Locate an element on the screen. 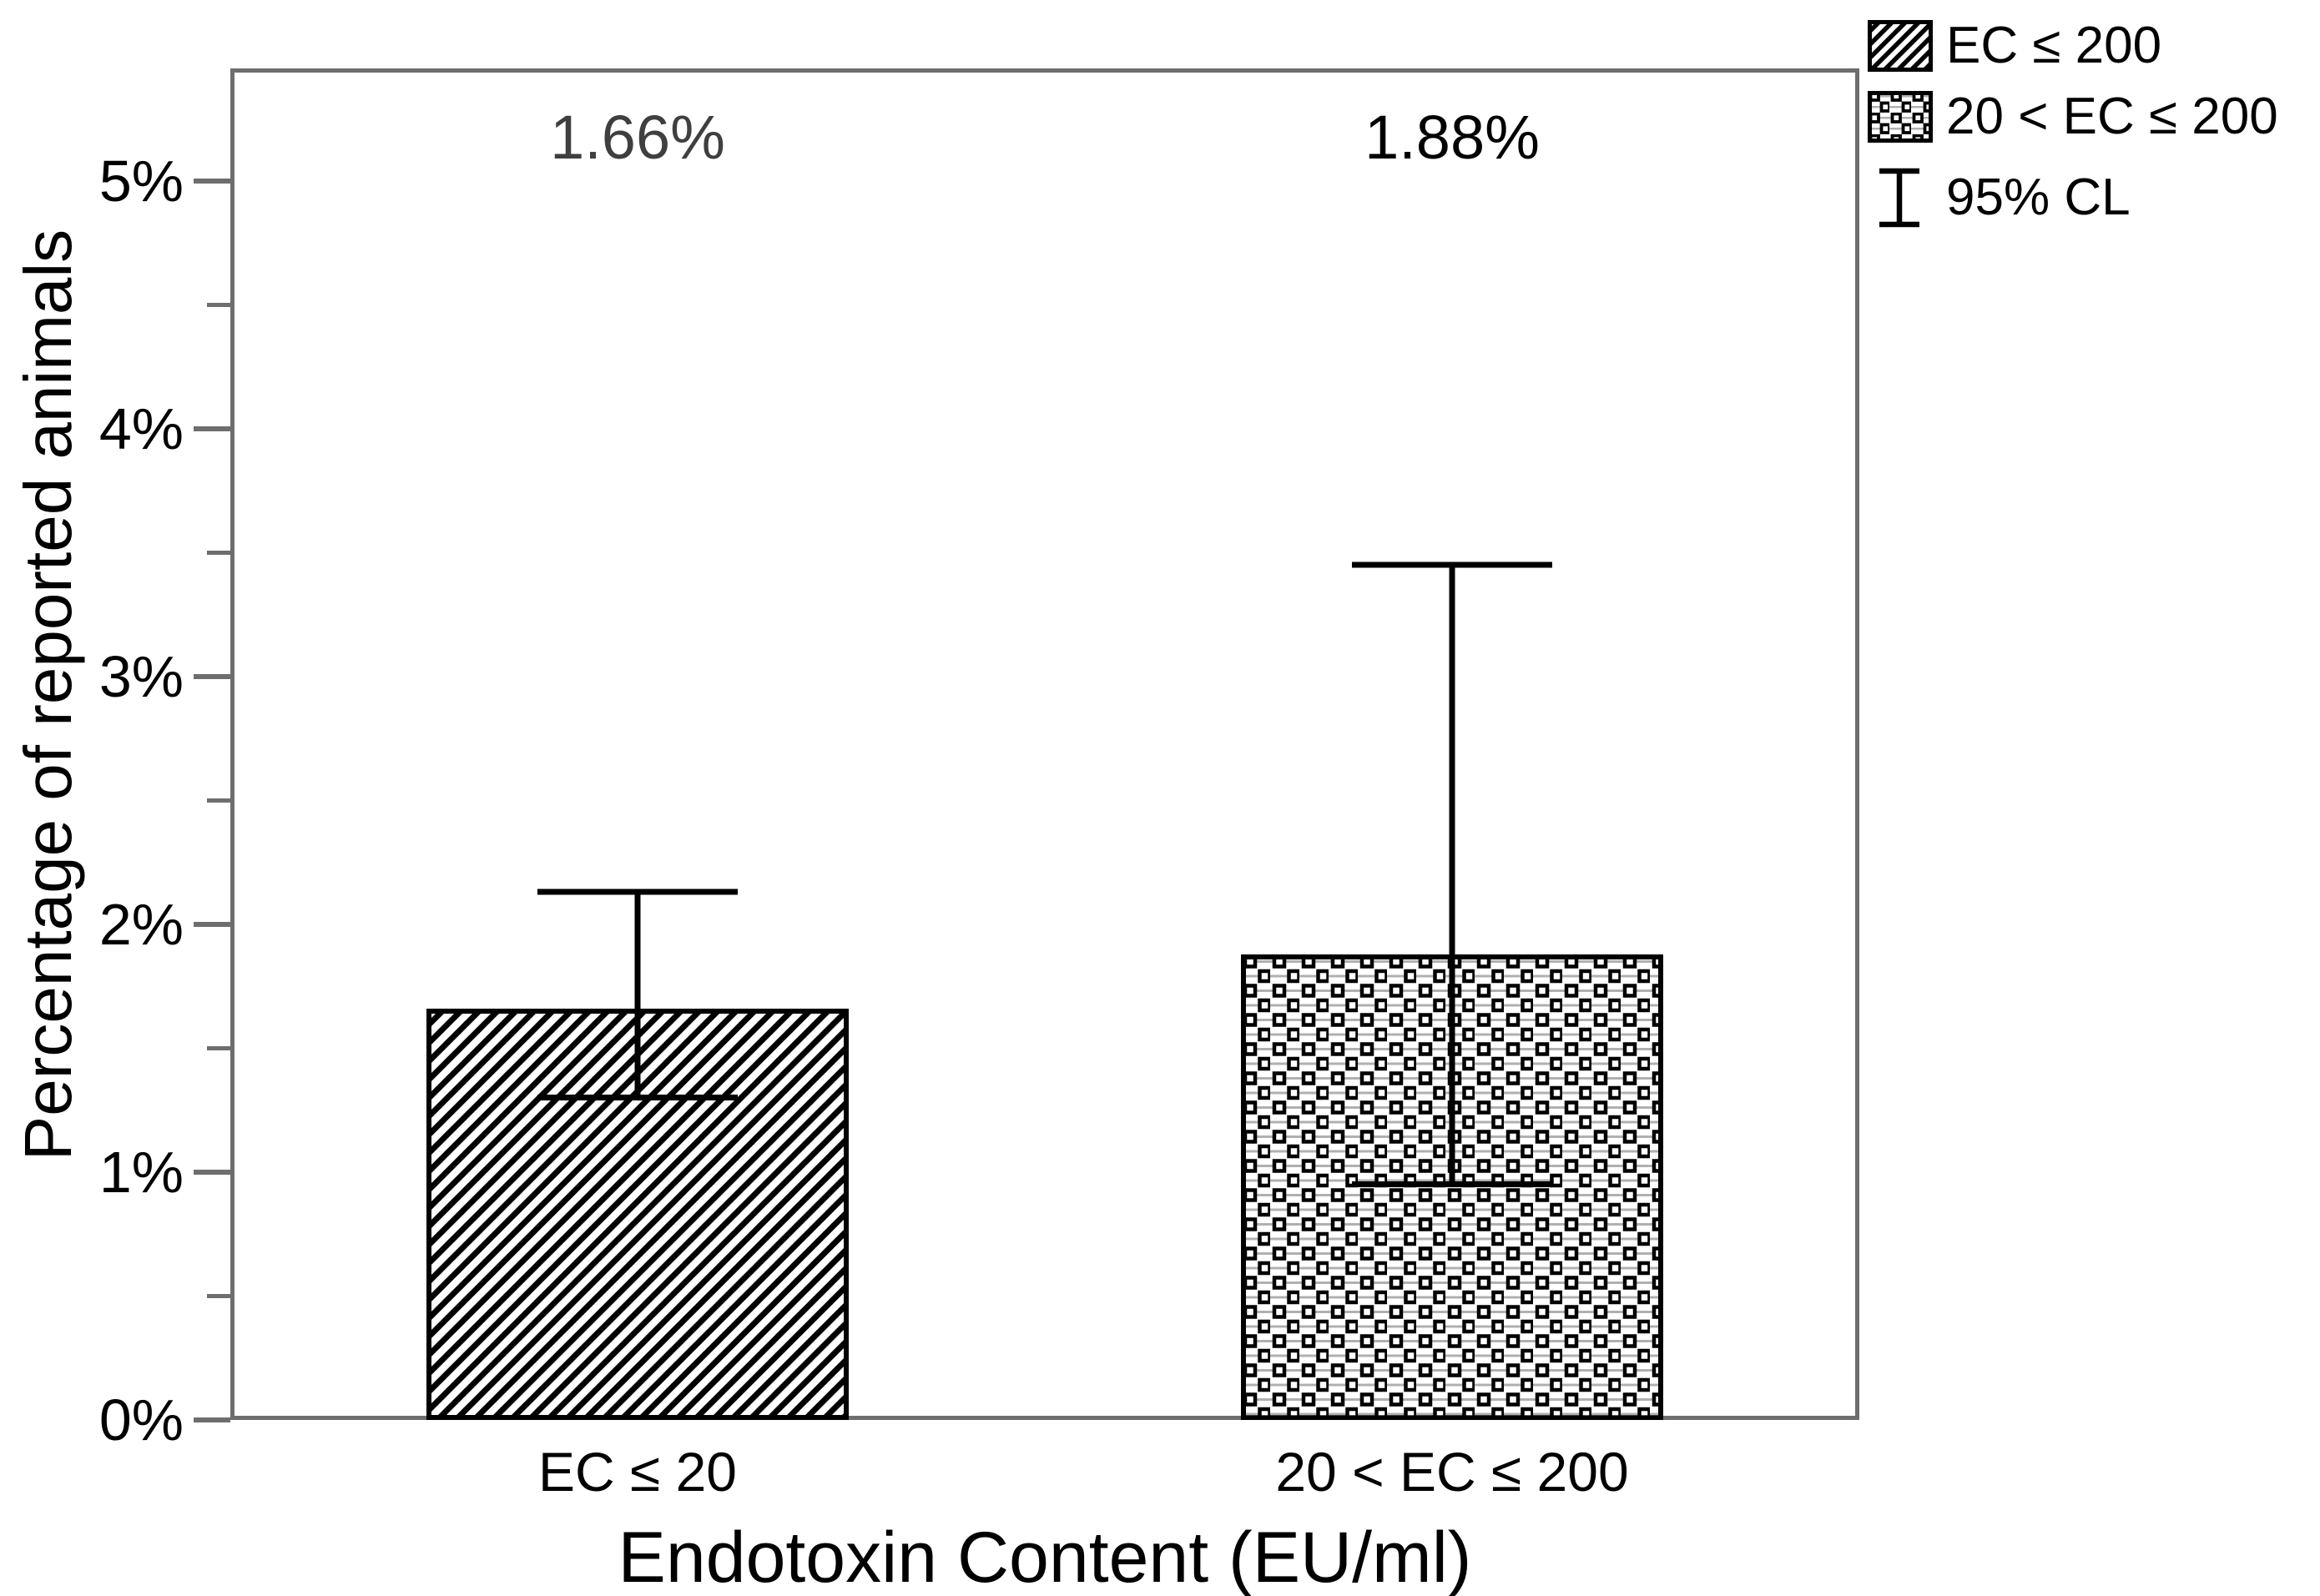 The height and width of the screenshot is (1596, 2320). value-label: 1.66% is located at coordinates (637, 137).